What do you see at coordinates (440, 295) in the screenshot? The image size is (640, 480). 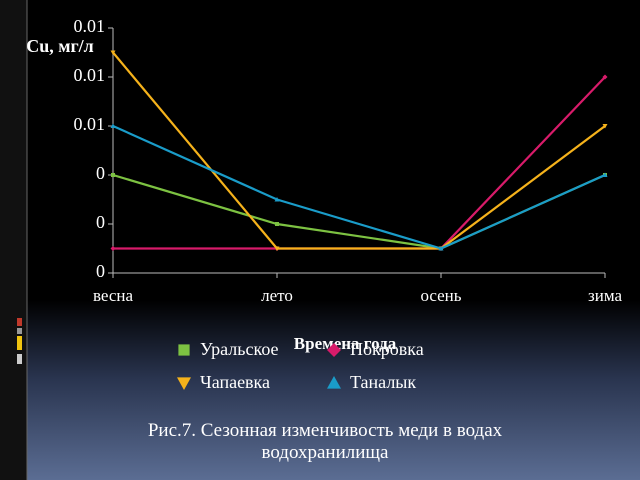 I see `x-tick-label: осень` at bounding box center [440, 295].